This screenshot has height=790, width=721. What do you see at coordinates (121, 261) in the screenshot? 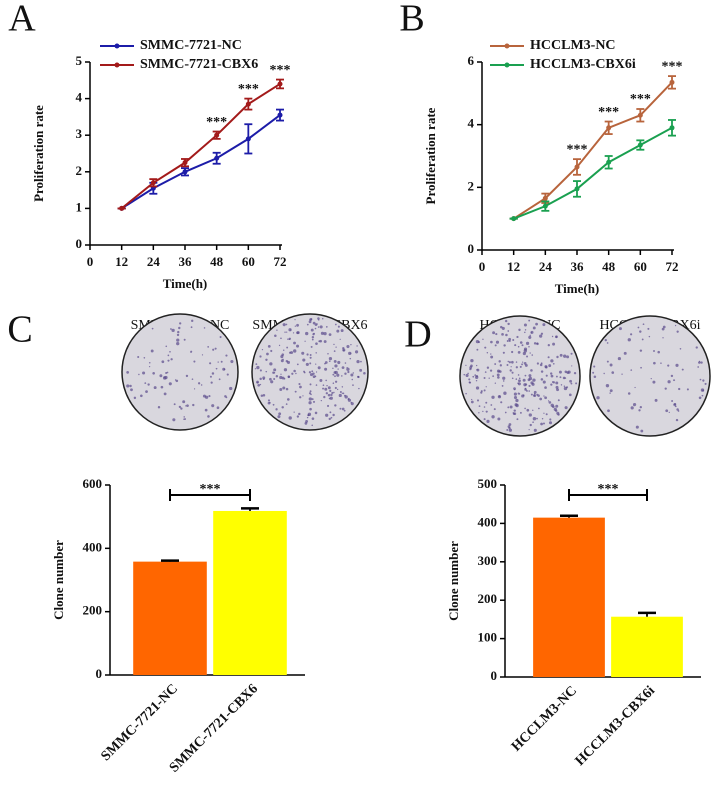
I see `x-tick-label: 12` at bounding box center [121, 261].